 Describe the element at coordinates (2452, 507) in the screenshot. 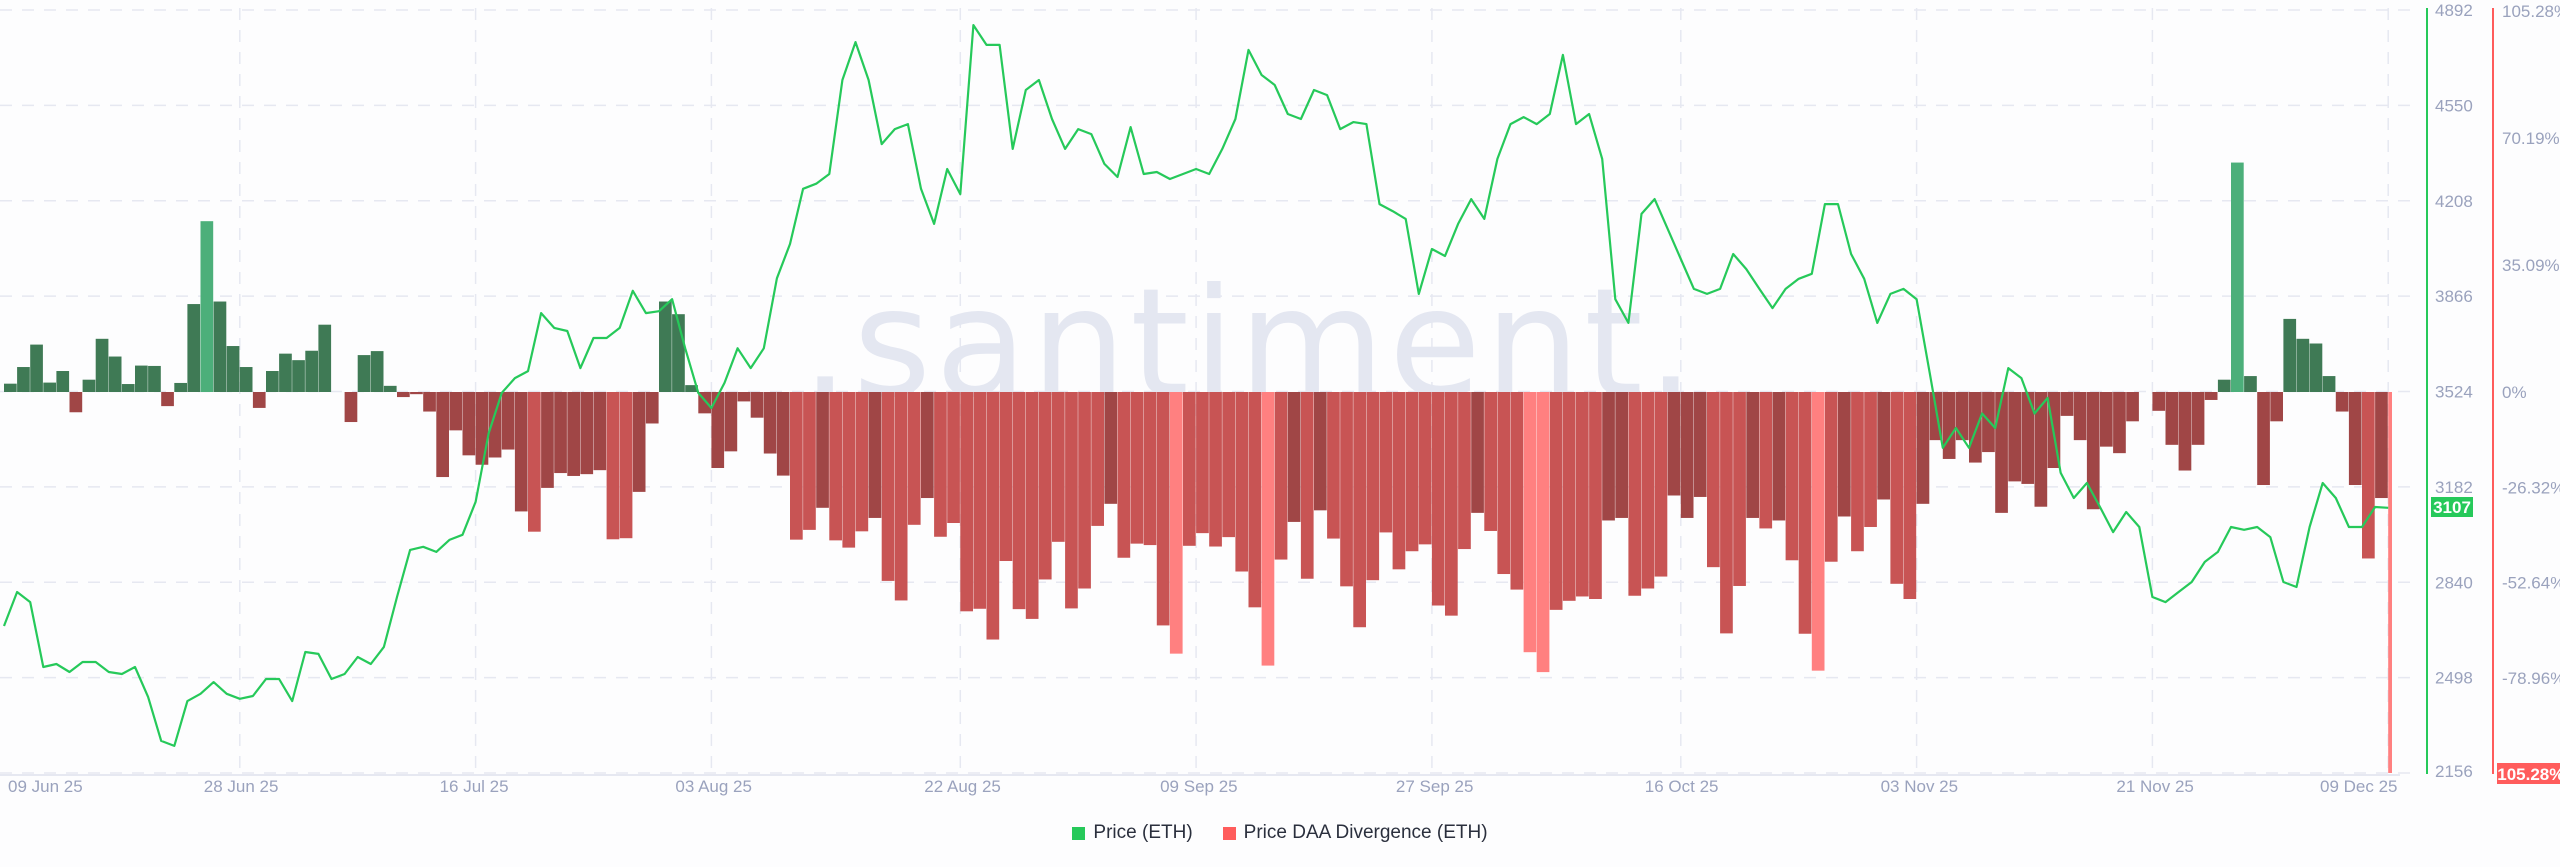

I see `price-last-value: 3107` at that location.